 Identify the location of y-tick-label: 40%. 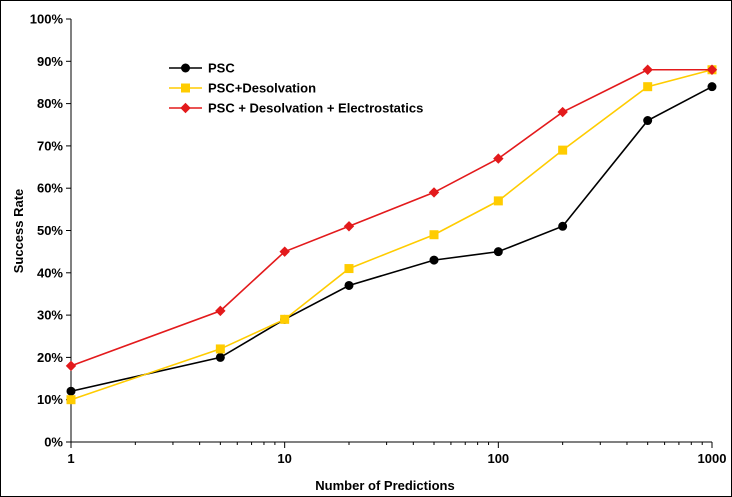
(50, 272).